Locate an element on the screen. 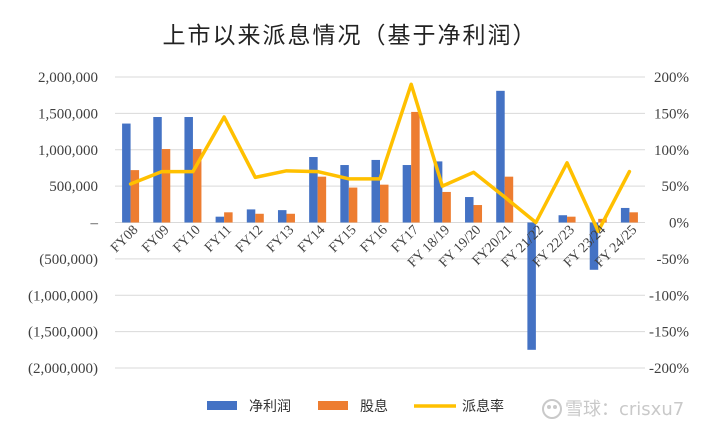 The width and height of the screenshot is (722, 434). y-left-tick-label: 500,000 is located at coordinates (73, 187).